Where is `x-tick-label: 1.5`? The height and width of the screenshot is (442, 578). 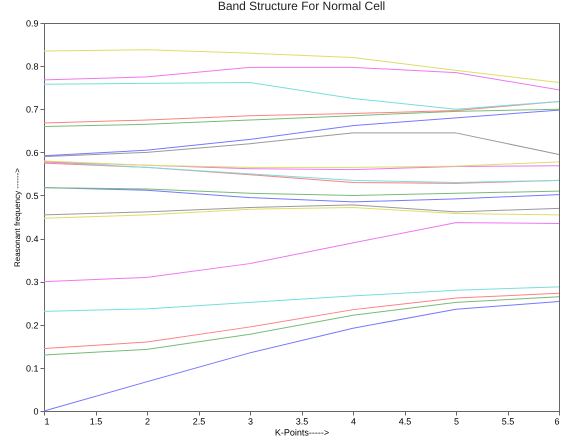 x-tick-label: 1.5 is located at coordinates (96, 421).